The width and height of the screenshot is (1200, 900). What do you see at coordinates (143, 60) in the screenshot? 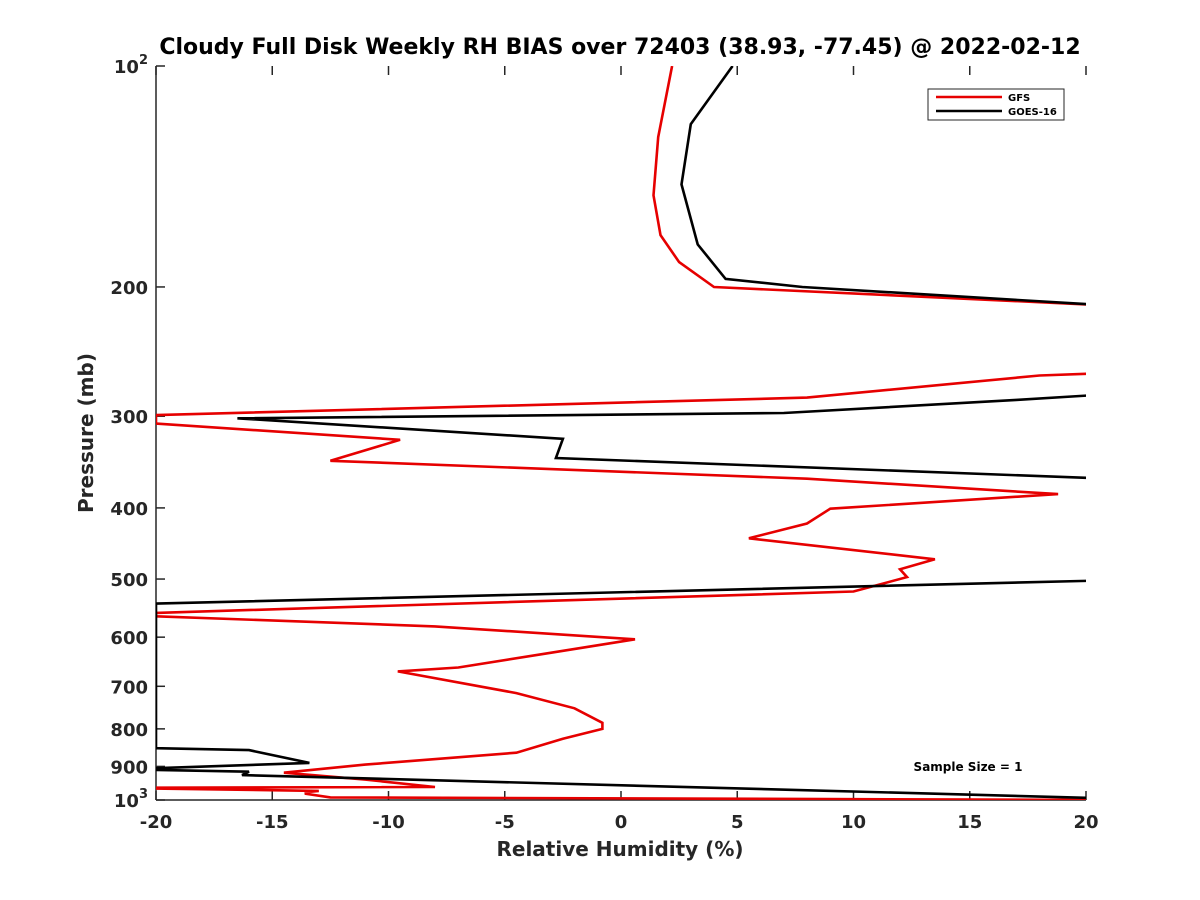
I see `y-tick-label-exponent: 2` at bounding box center [143, 60].